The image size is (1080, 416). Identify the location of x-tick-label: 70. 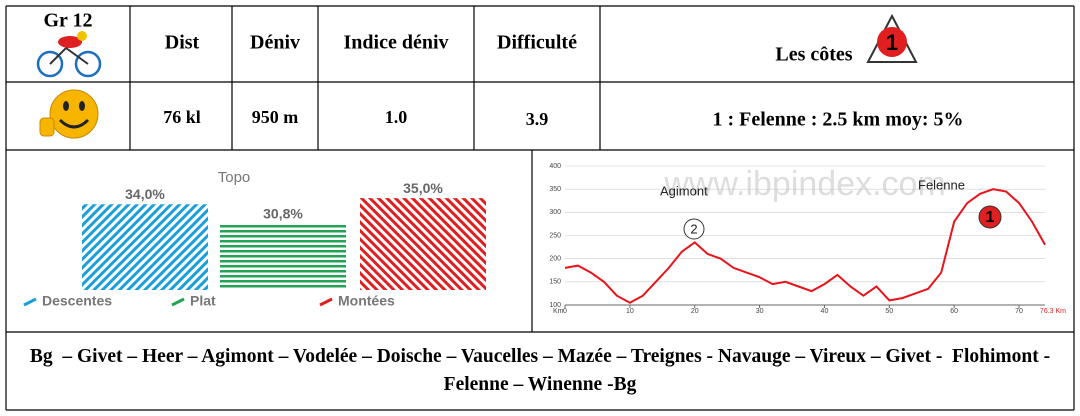
(1019, 311).